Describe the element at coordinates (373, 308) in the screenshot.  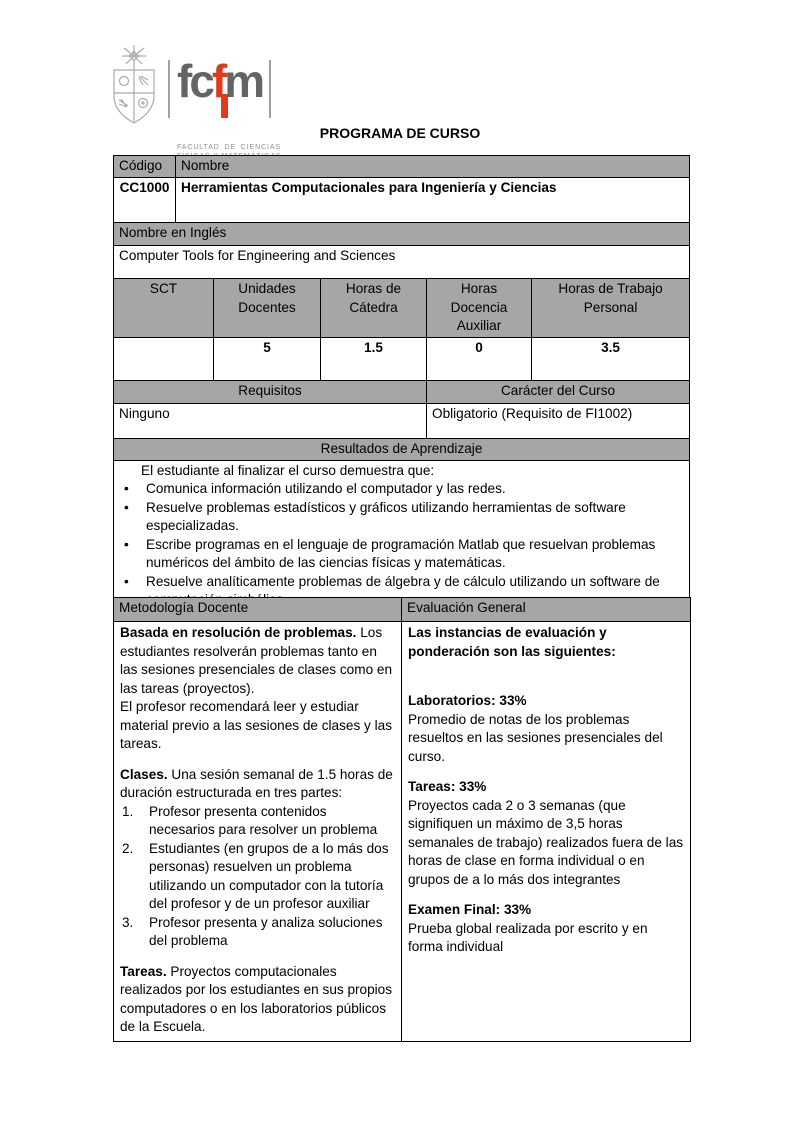
I see `horas-catedra-header-cell: Horas de Cátedra` at that location.